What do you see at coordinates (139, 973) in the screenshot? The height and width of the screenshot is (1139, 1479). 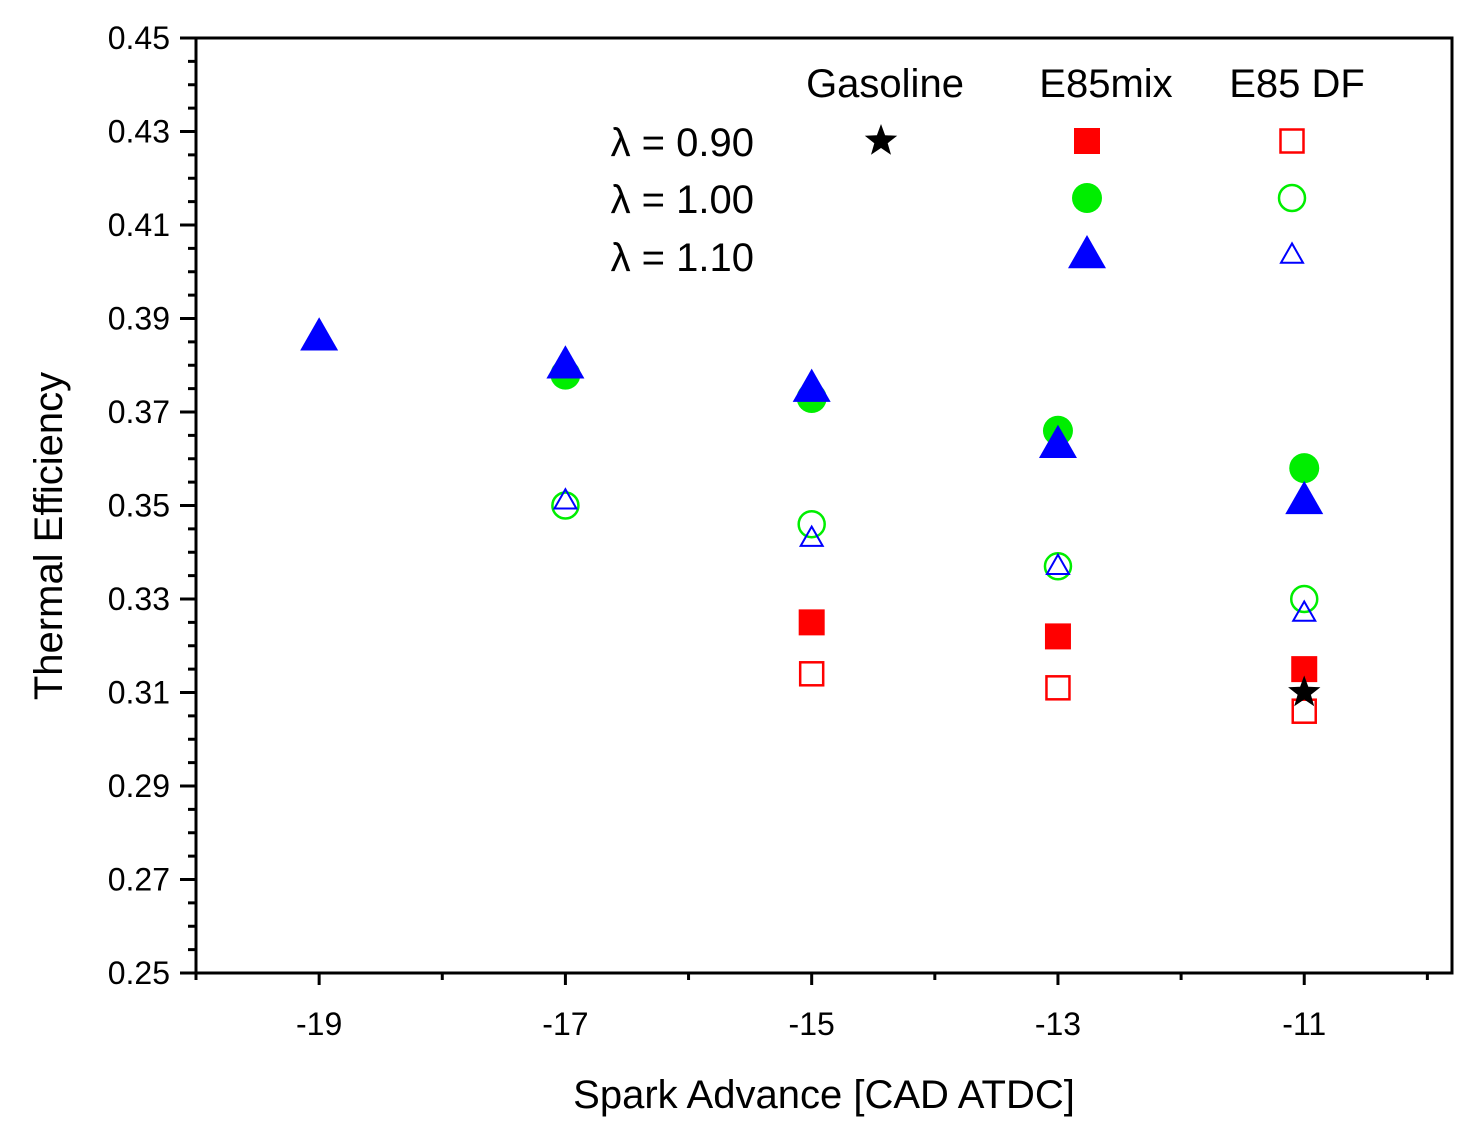 I see `y-tick-label: 0.25` at bounding box center [139, 973].